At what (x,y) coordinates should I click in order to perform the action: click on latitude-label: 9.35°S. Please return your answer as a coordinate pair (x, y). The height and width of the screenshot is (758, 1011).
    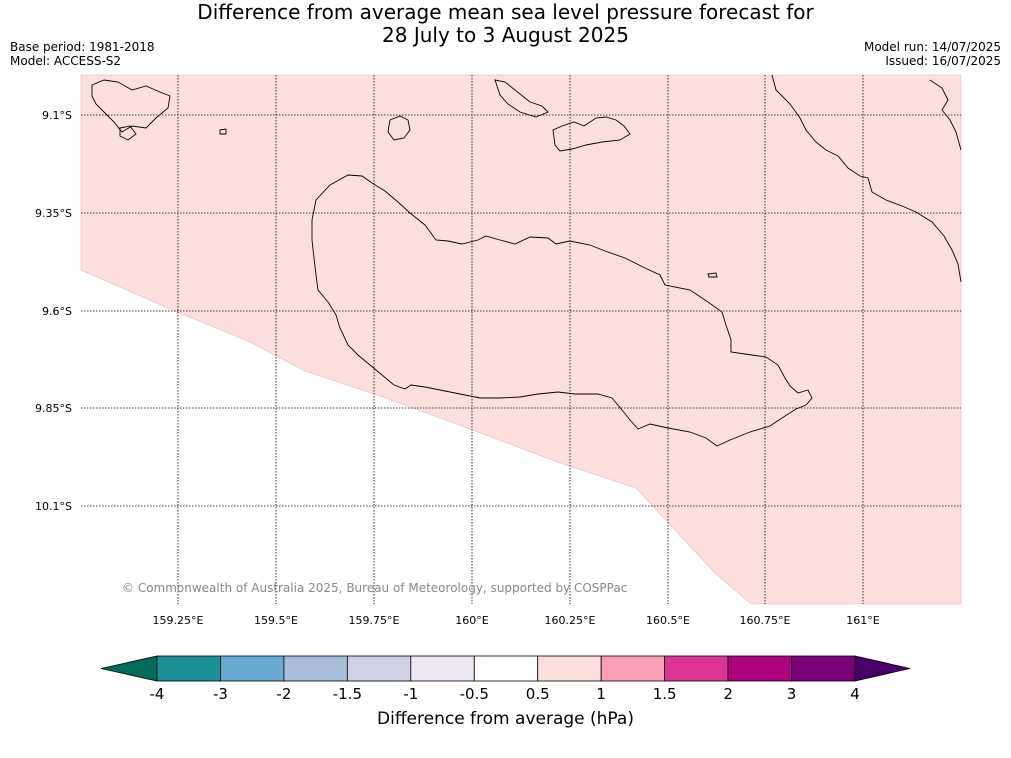
    Looking at the image, I should click on (53, 213).